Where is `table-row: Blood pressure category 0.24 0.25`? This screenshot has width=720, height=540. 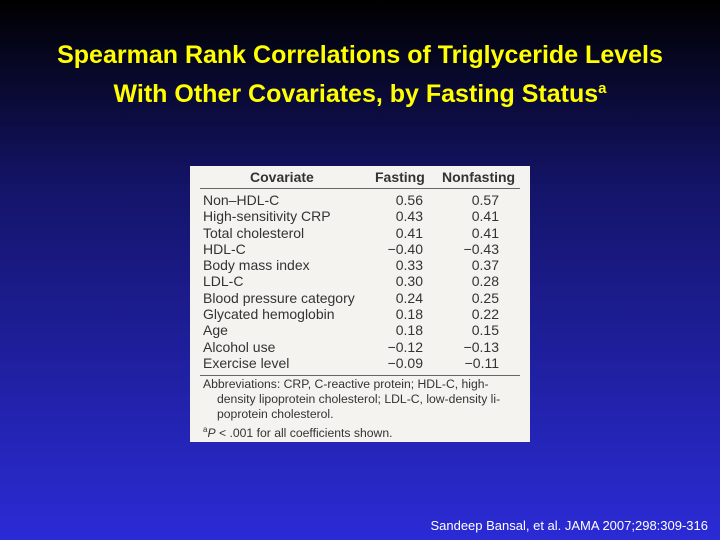
table-row: Blood pressure category 0.24 0.25 is located at coordinates (360, 298).